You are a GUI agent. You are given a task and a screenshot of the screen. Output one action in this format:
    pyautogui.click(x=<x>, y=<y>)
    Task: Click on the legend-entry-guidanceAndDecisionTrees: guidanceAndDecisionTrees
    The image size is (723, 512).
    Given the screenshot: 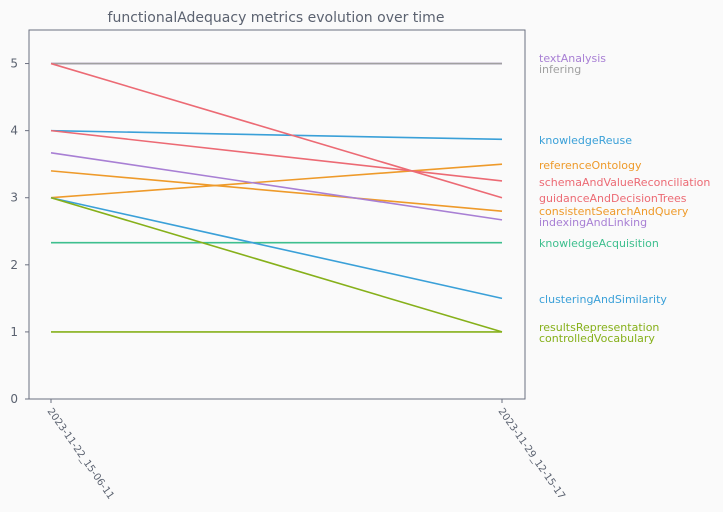 What is the action you would take?
    pyautogui.click(x=613, y=198)
    